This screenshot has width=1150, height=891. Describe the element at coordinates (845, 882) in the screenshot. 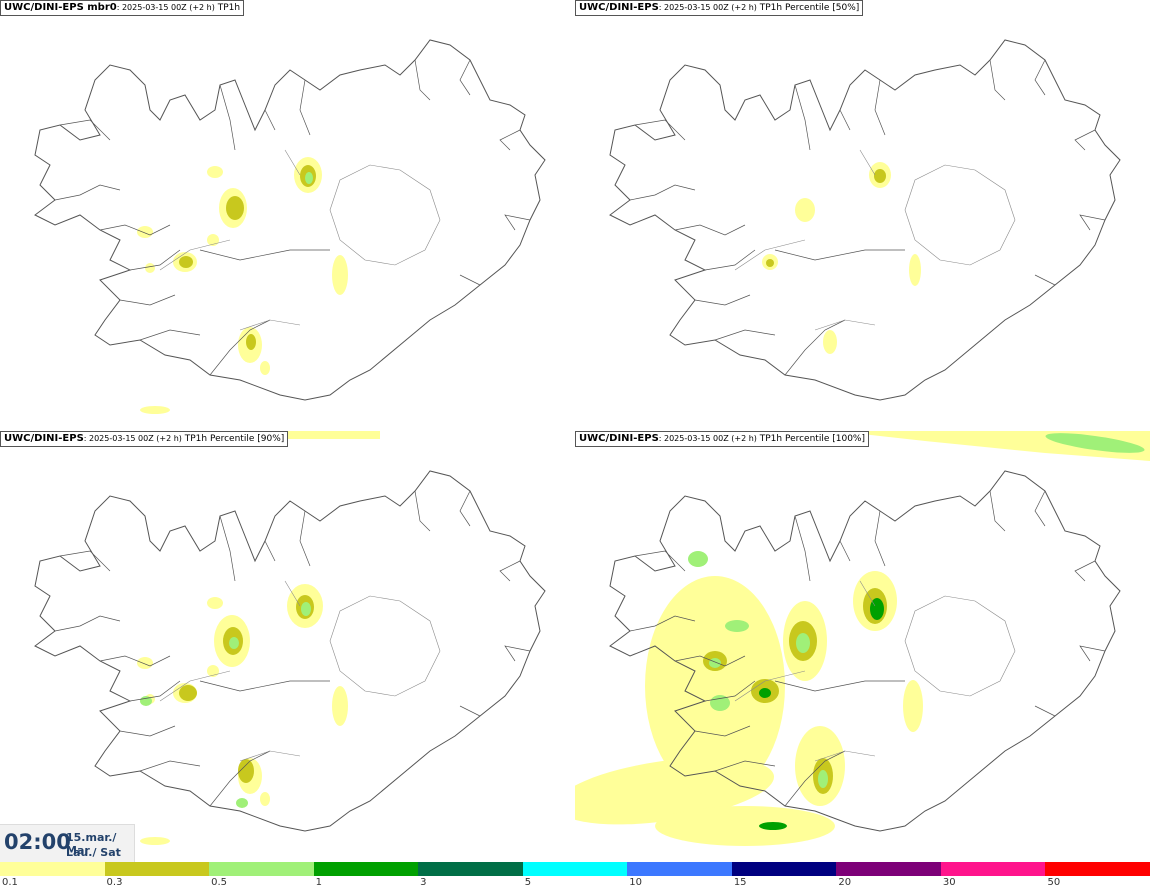

I see `legend-label: 20` at that location.